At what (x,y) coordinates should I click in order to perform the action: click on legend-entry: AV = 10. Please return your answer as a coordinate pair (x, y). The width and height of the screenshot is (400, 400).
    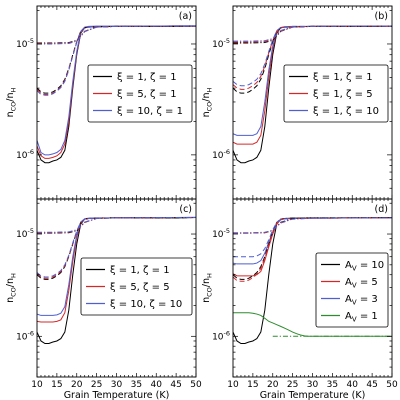
    Looking at the image, I should click on (364, 266).